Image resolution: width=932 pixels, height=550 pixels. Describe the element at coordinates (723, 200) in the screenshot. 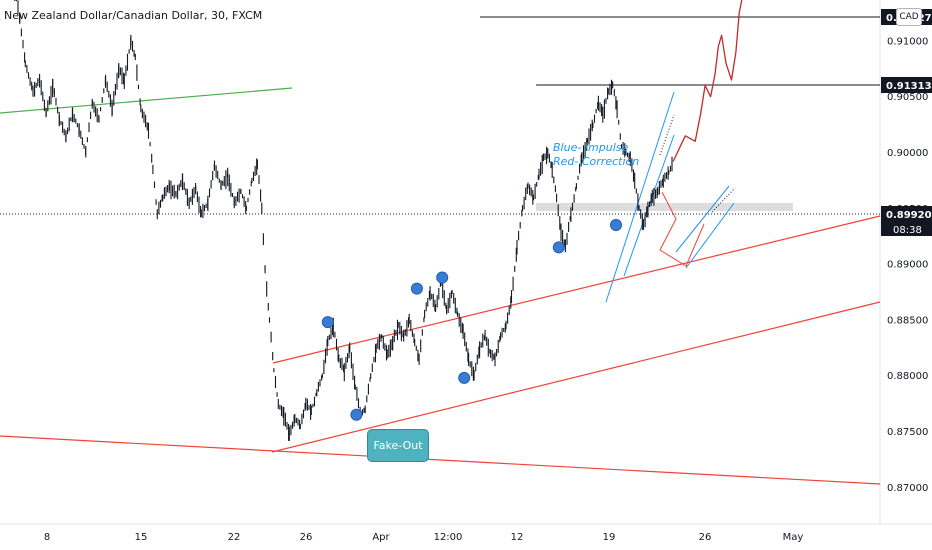

I see `impulse-dotted-b` at that location.